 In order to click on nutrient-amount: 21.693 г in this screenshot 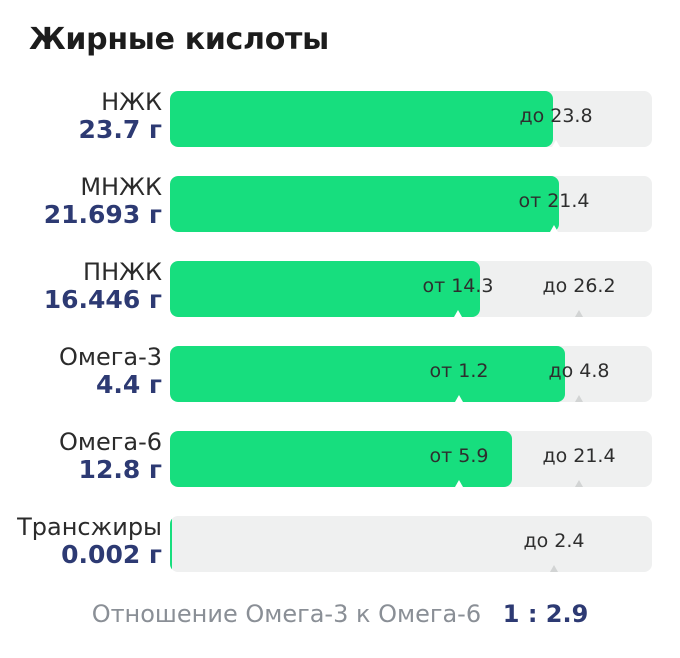, I will do `click(102, 214)`.